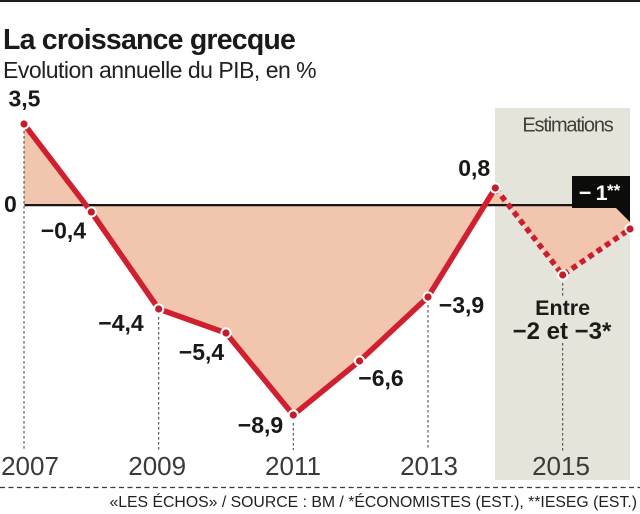 The width and height of the screenshot is (640, 514). I want to click on svg-text: −0,4, so click(64, 231).